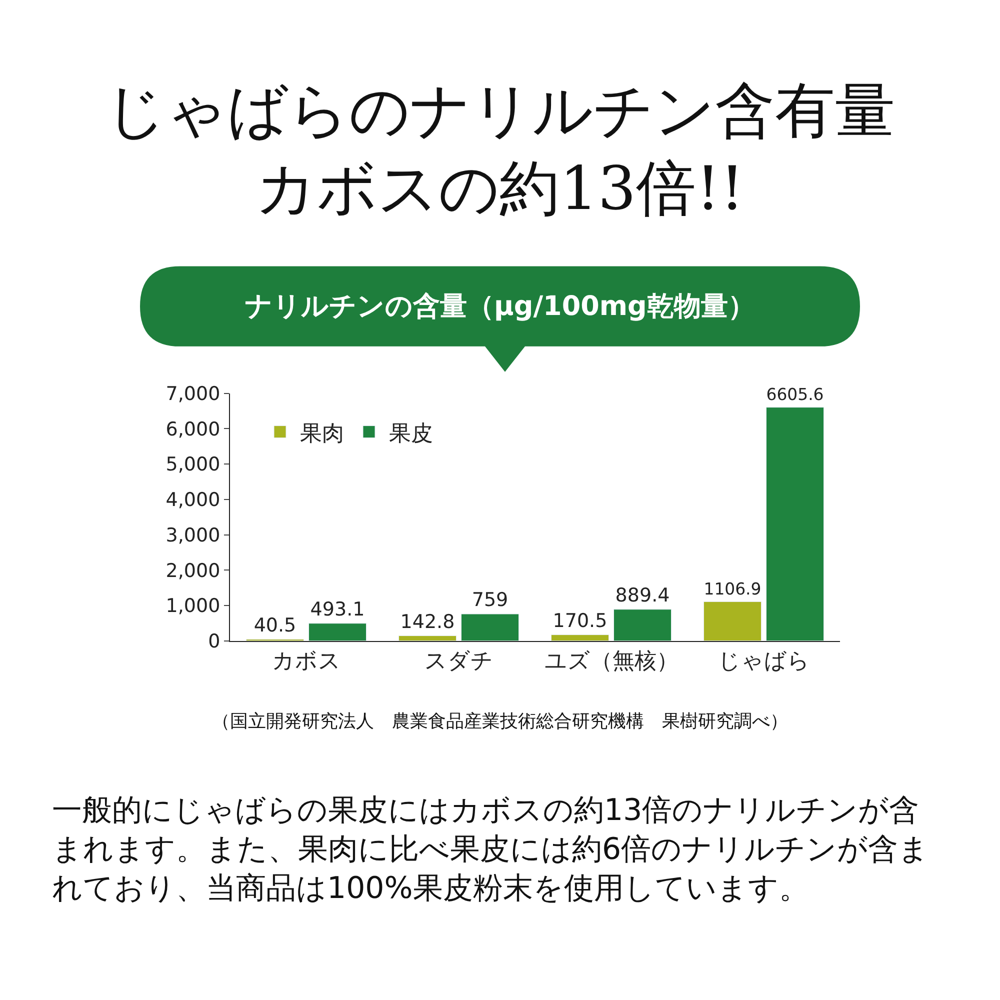 This screenshot has width=1000, height=1000. Describe the element at coordinates (490, 599) in the screenshot. I see `data-label: 759` at that location.